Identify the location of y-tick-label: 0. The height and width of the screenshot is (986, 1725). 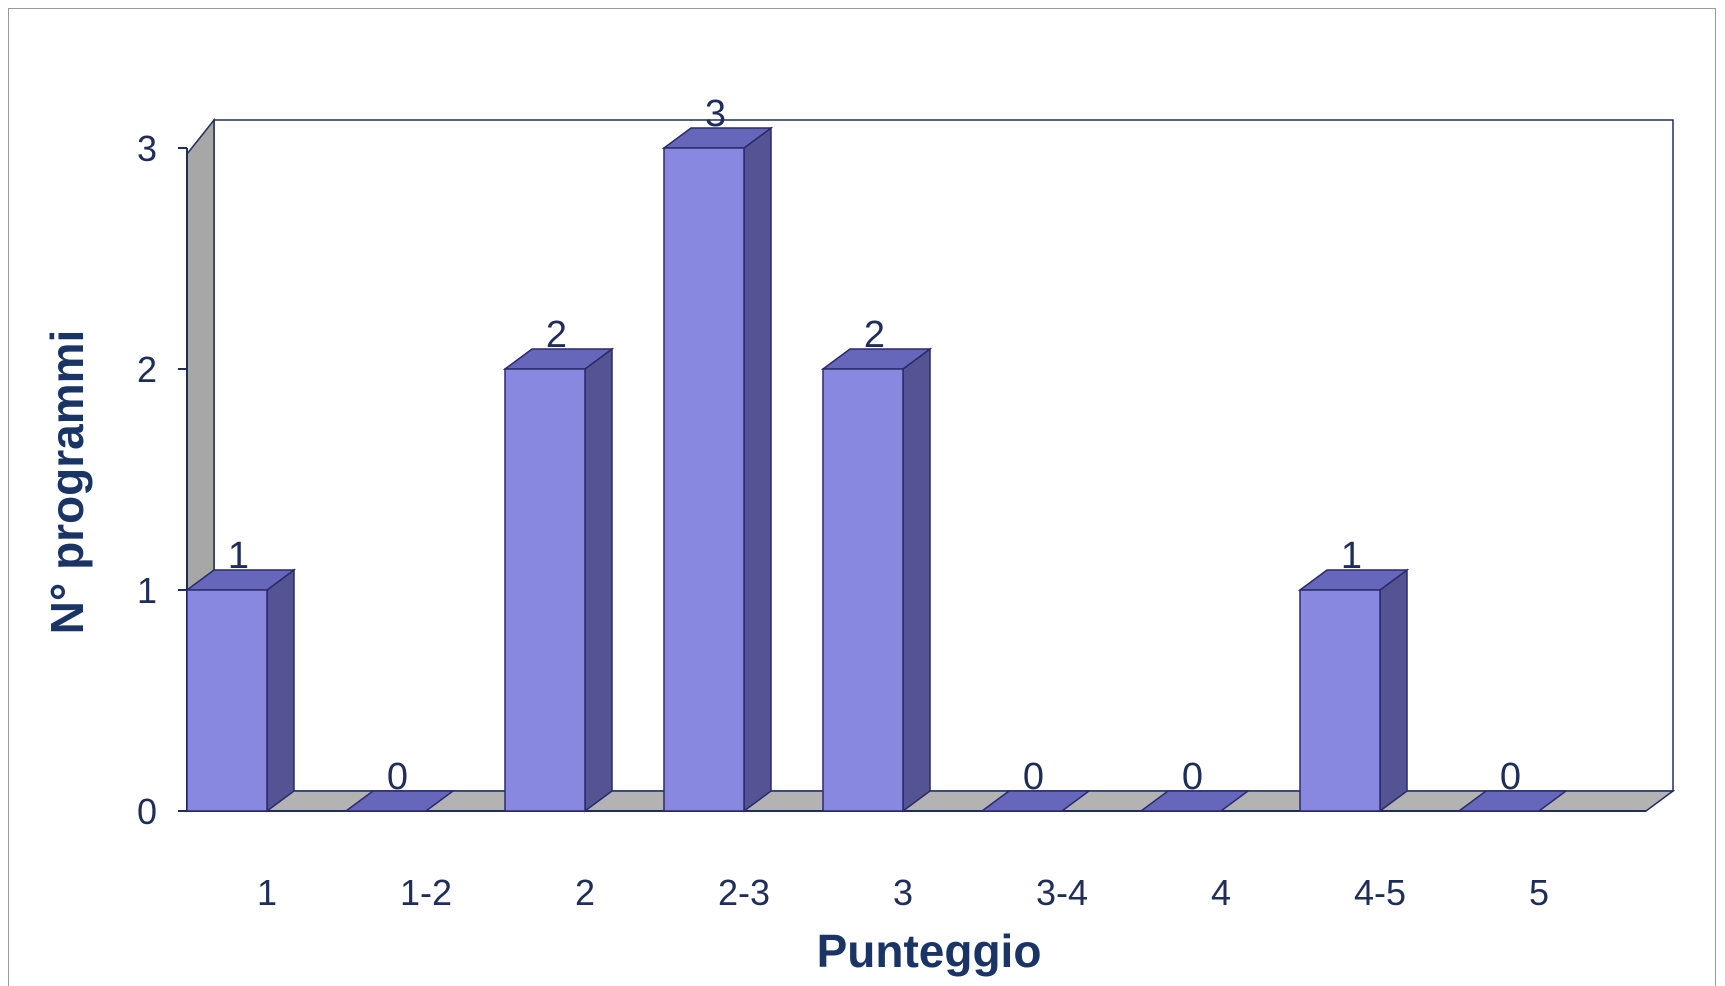
(147, 811).